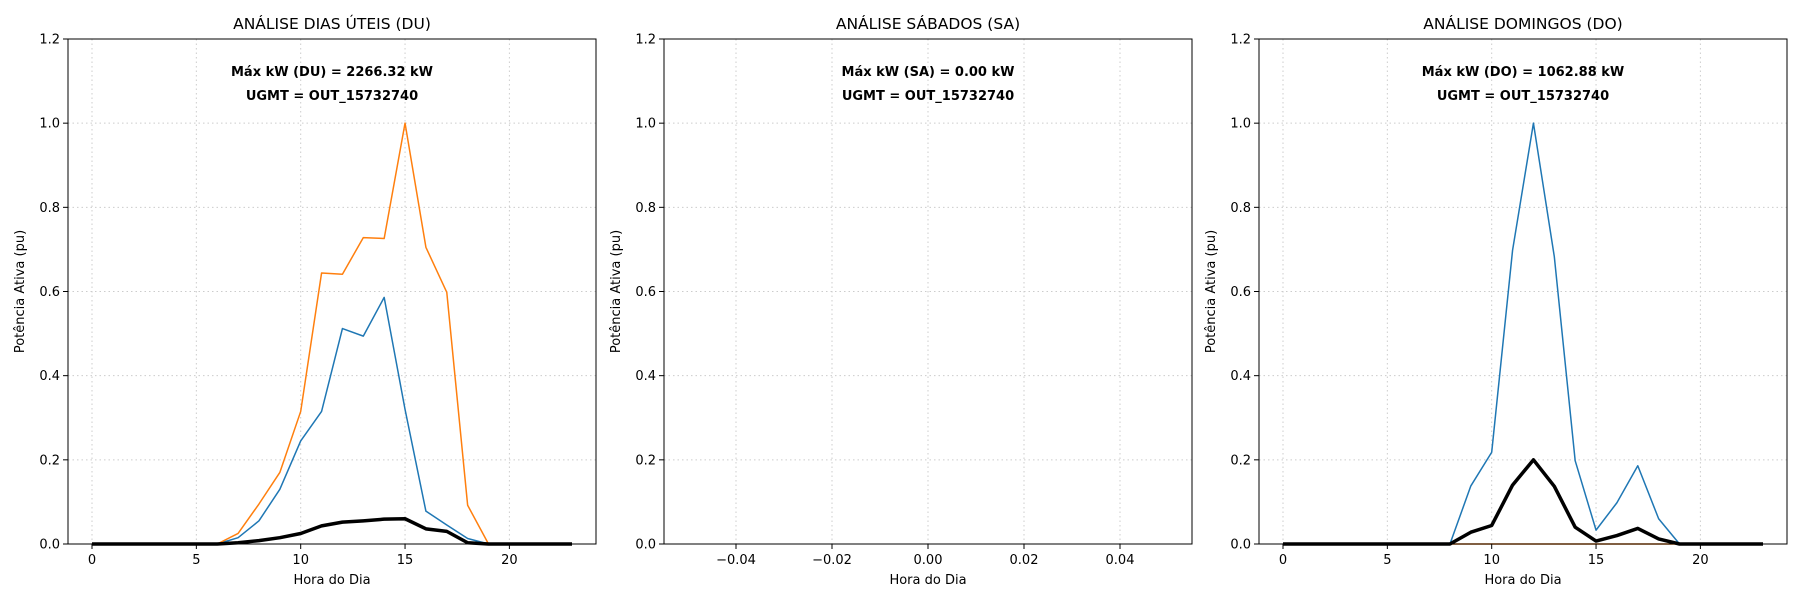 The image size is (1800, 600). Describe the element at coordinates (832, 560) in the screenshot. I see `x-tick-label: −0.02` at that location.